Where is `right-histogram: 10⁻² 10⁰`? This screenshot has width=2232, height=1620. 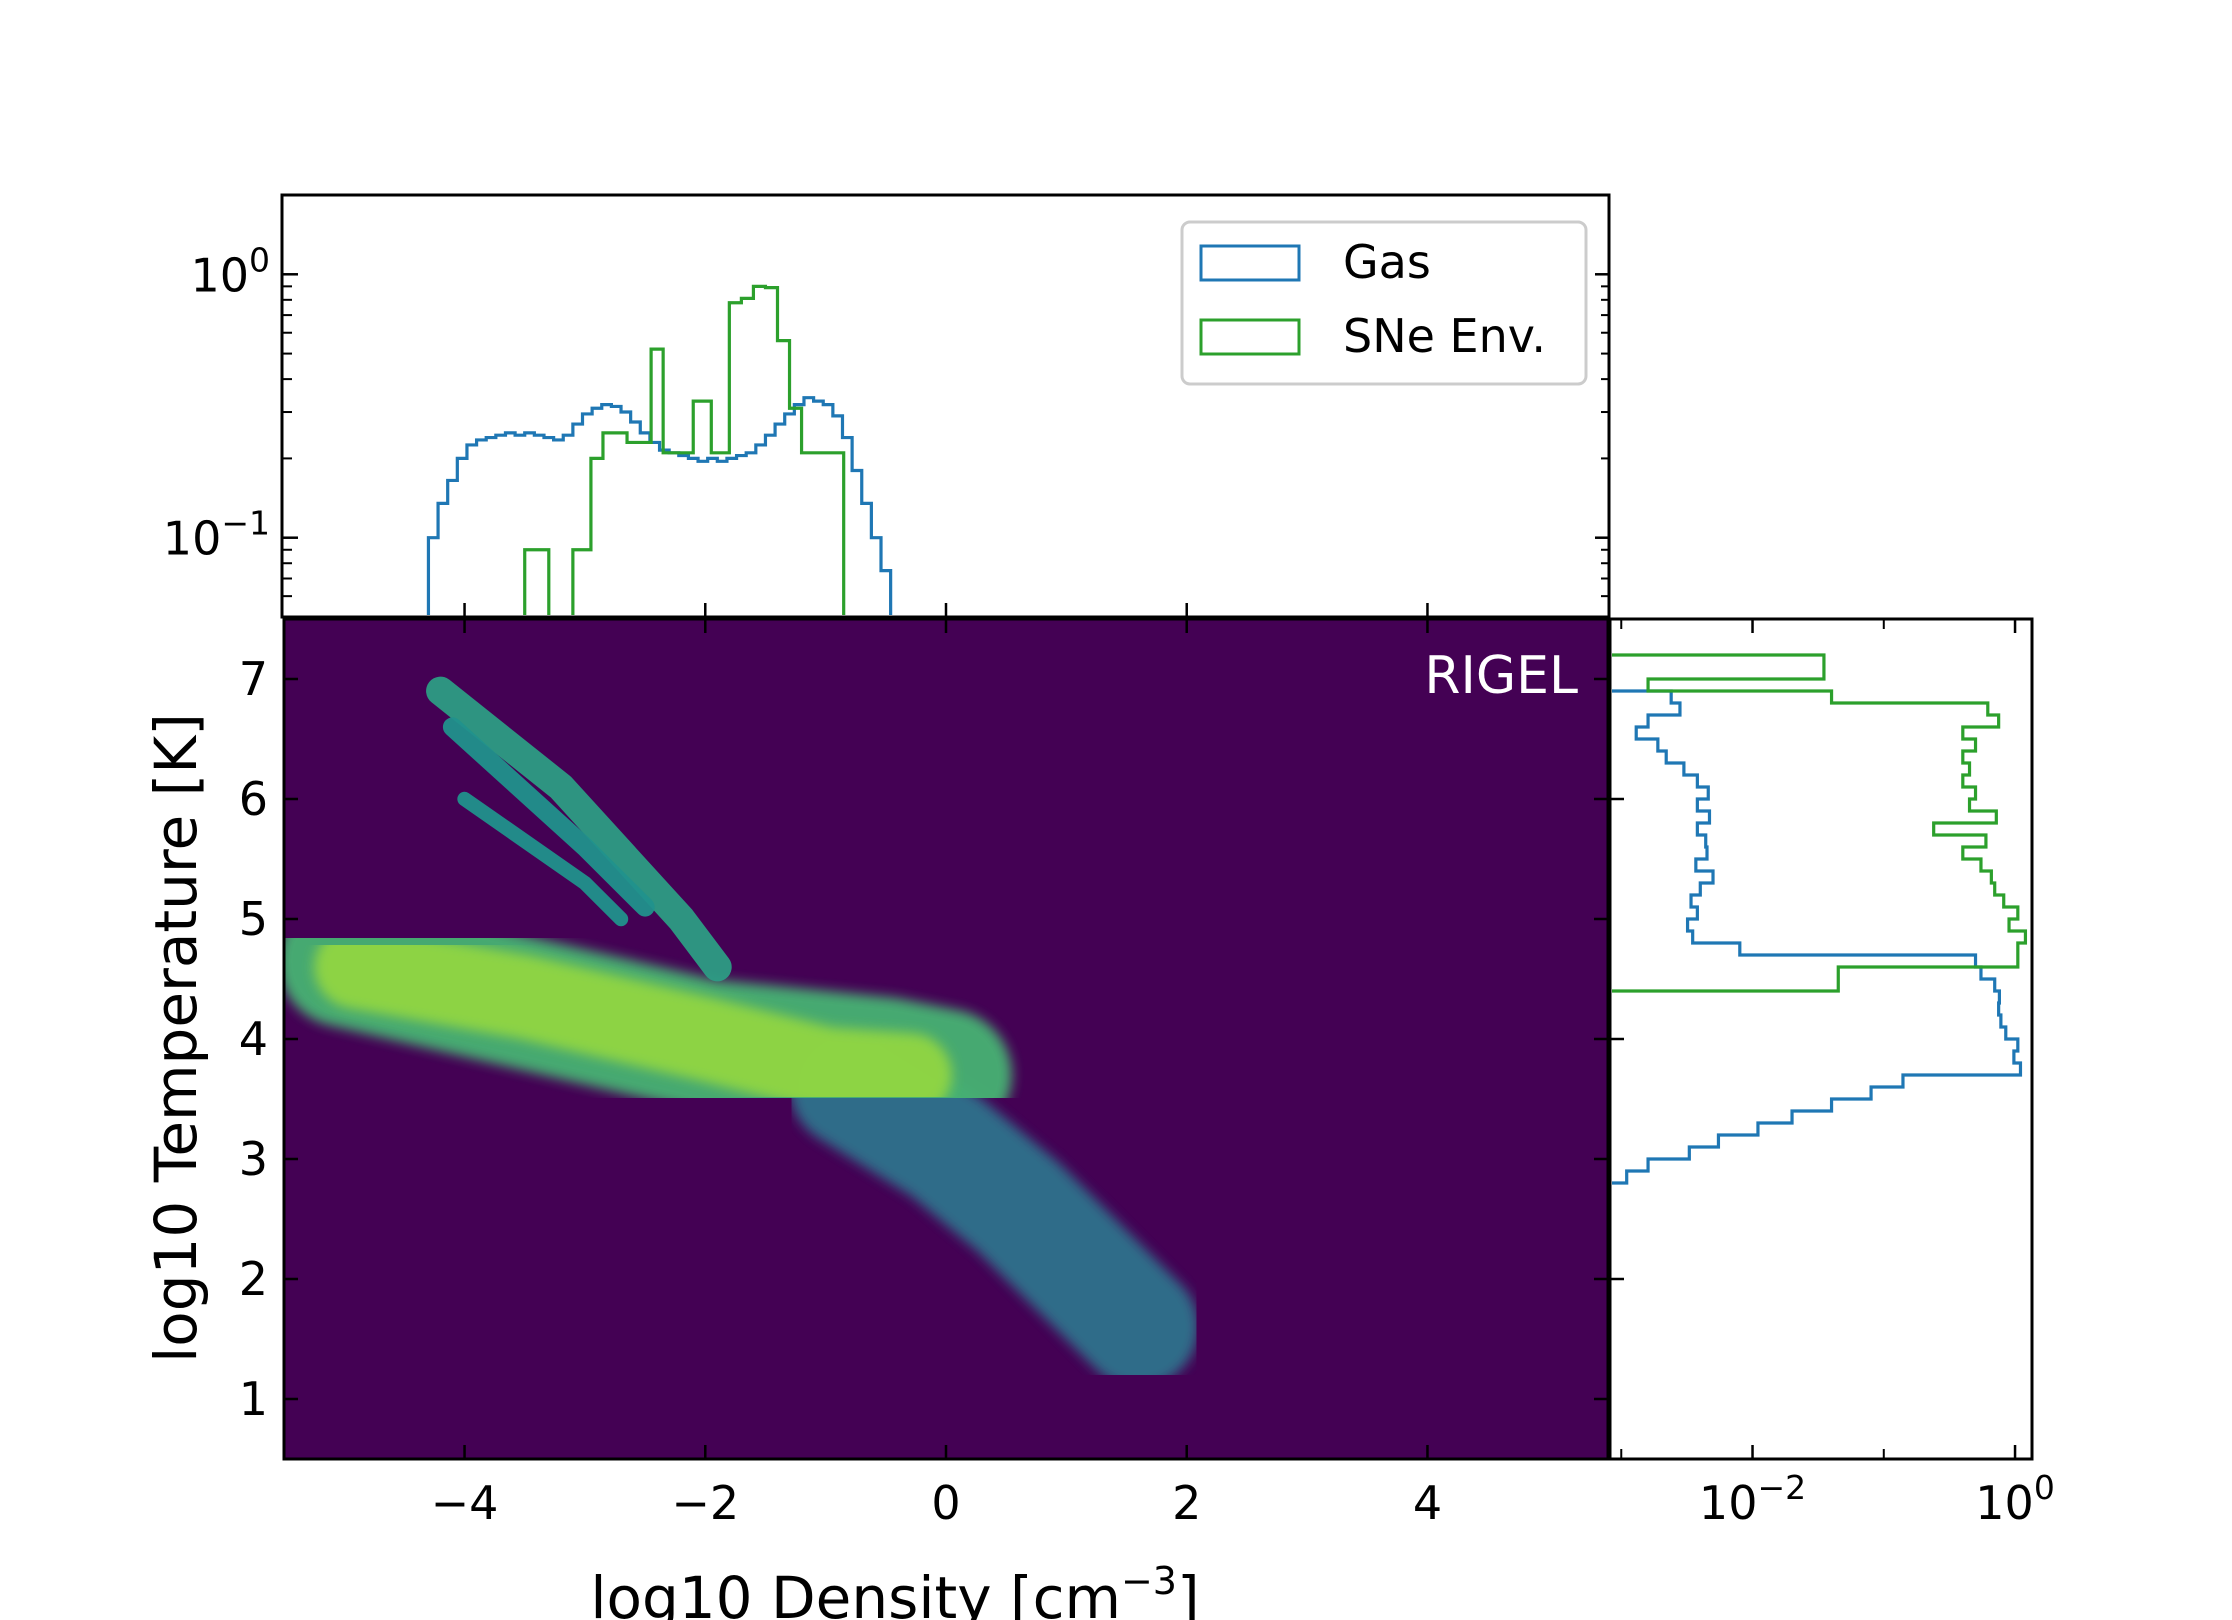 right-histogram: 10⁻² 10⁰ is located at coordinates (1831, 1073).